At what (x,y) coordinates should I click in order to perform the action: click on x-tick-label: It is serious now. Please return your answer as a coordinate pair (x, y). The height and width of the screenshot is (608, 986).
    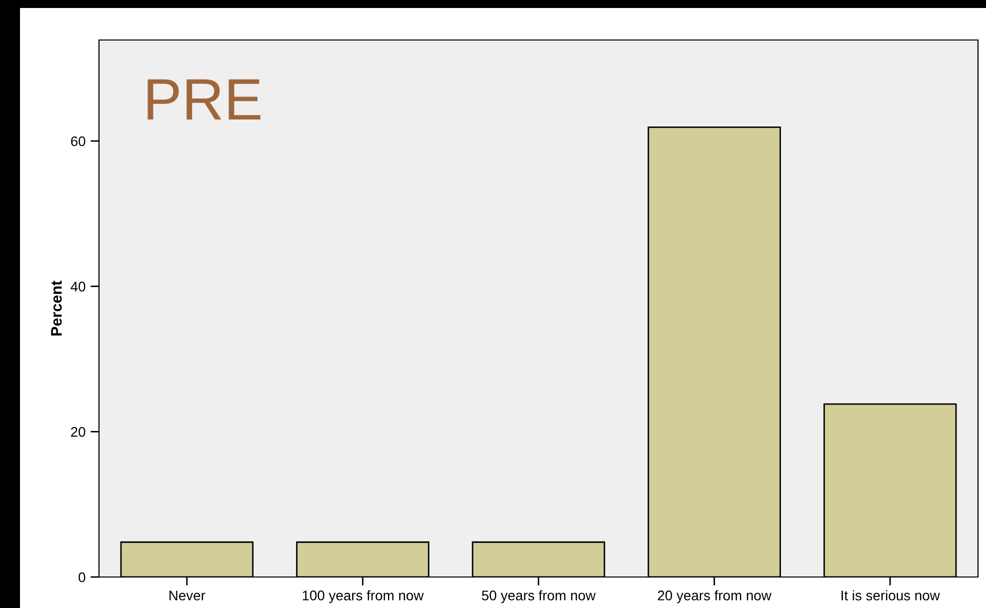
    Looking at the image, I should click on (891, 595).